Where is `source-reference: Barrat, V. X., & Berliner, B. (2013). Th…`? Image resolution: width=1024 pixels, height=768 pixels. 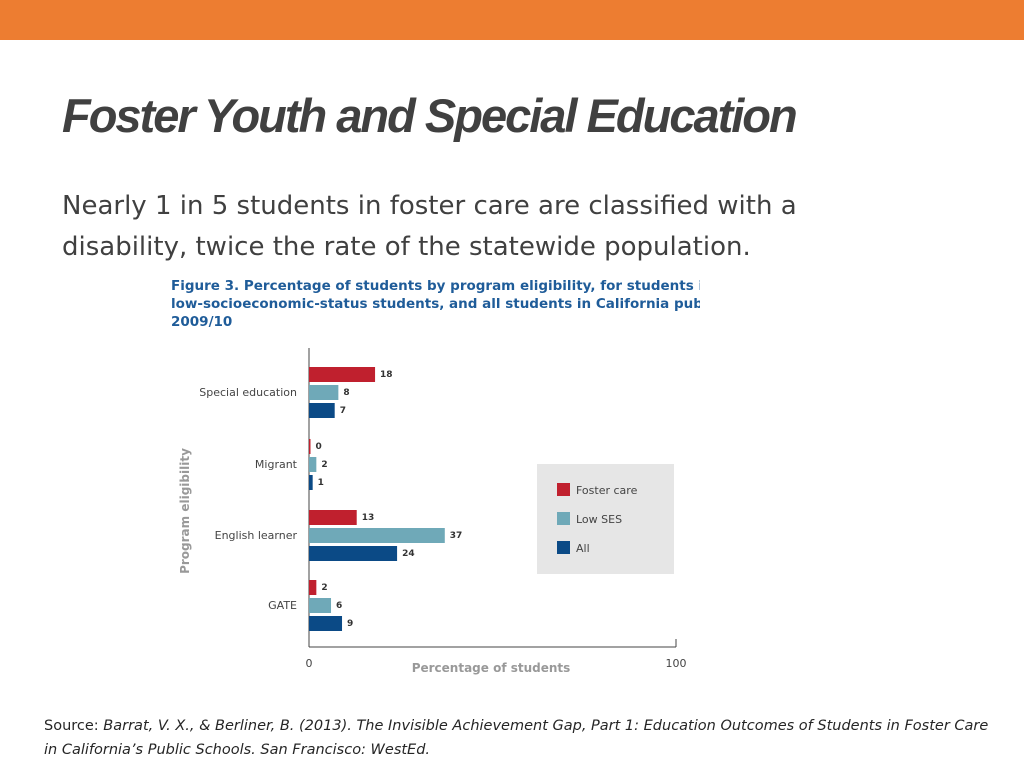
source-reference: Barrat, V. X., & Berliner, B. (2013). Th… is located at coordinates (516, 738).